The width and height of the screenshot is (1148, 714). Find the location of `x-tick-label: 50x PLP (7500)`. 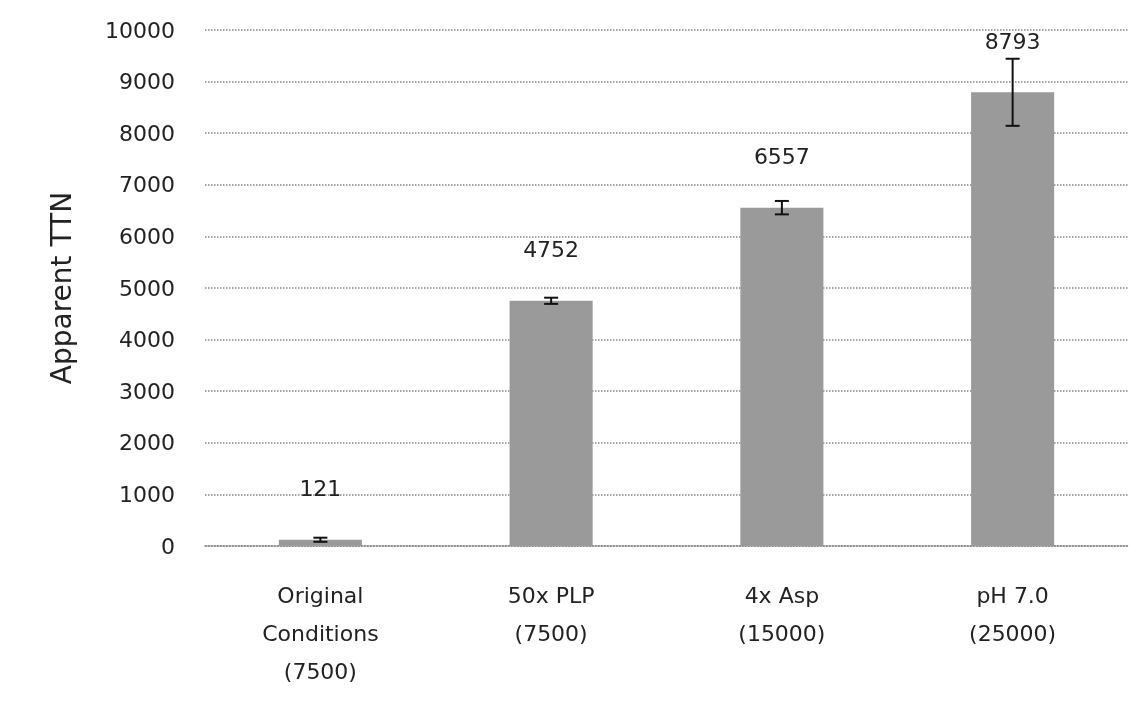

x-tick-label: 50x PLP (7500) is located at coordinates (551, 614).